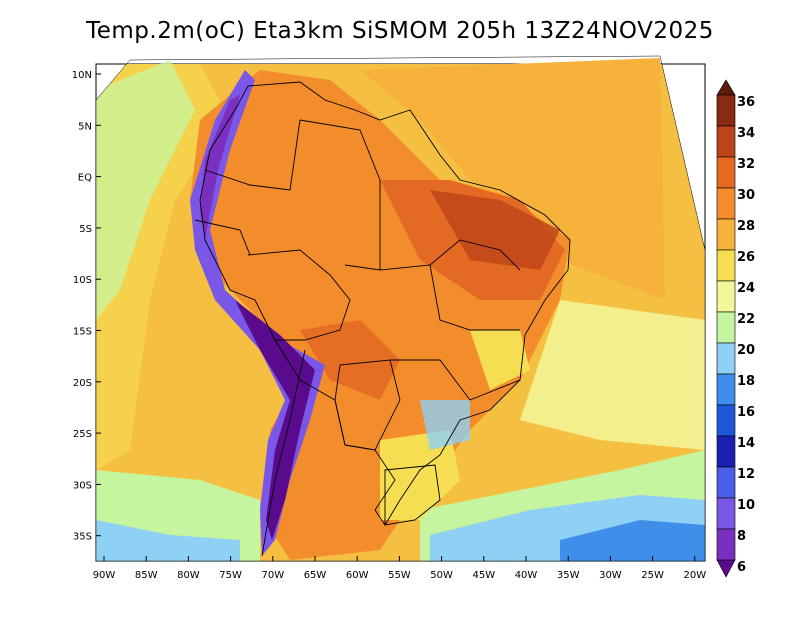 This screenshot has width=800, height=618. I want to click on colorbar: 36 34 32 30 28 26 24 22 20 18 16 14 12 10 8 6, so click(735, 328).